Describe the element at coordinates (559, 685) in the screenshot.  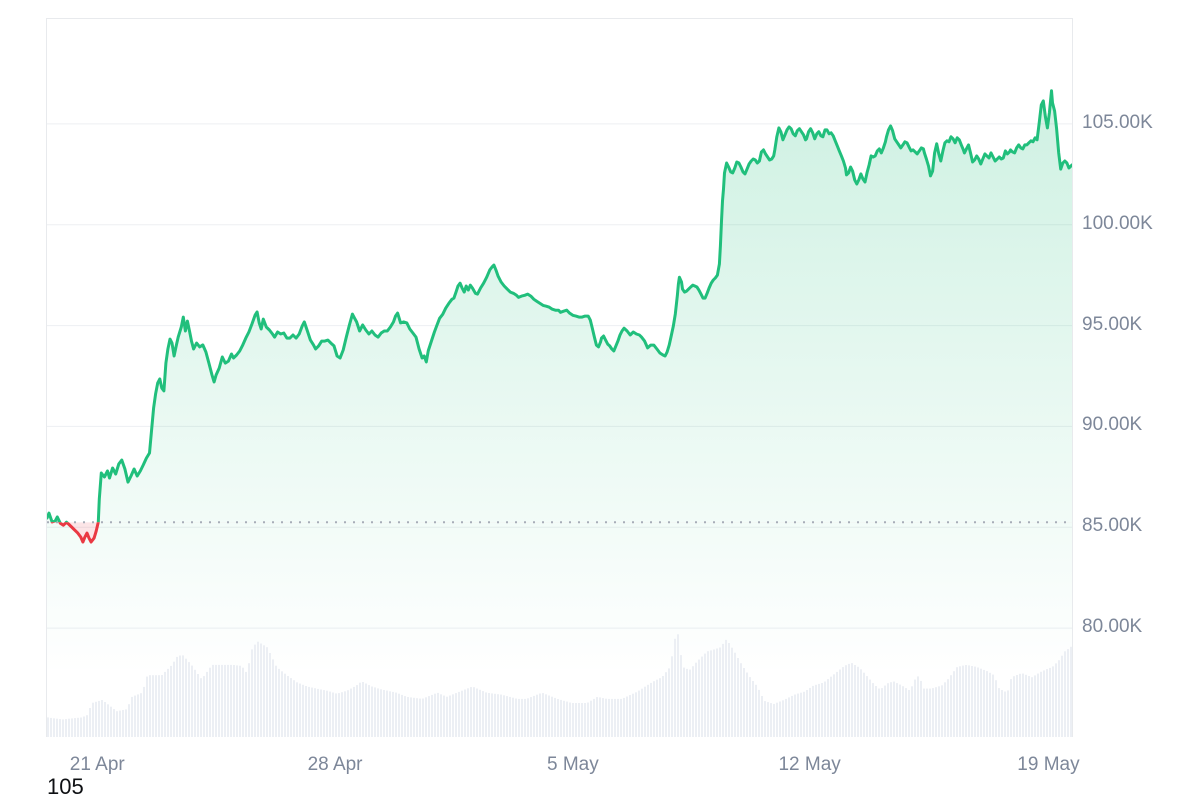
I see `volume-bars` at that location.